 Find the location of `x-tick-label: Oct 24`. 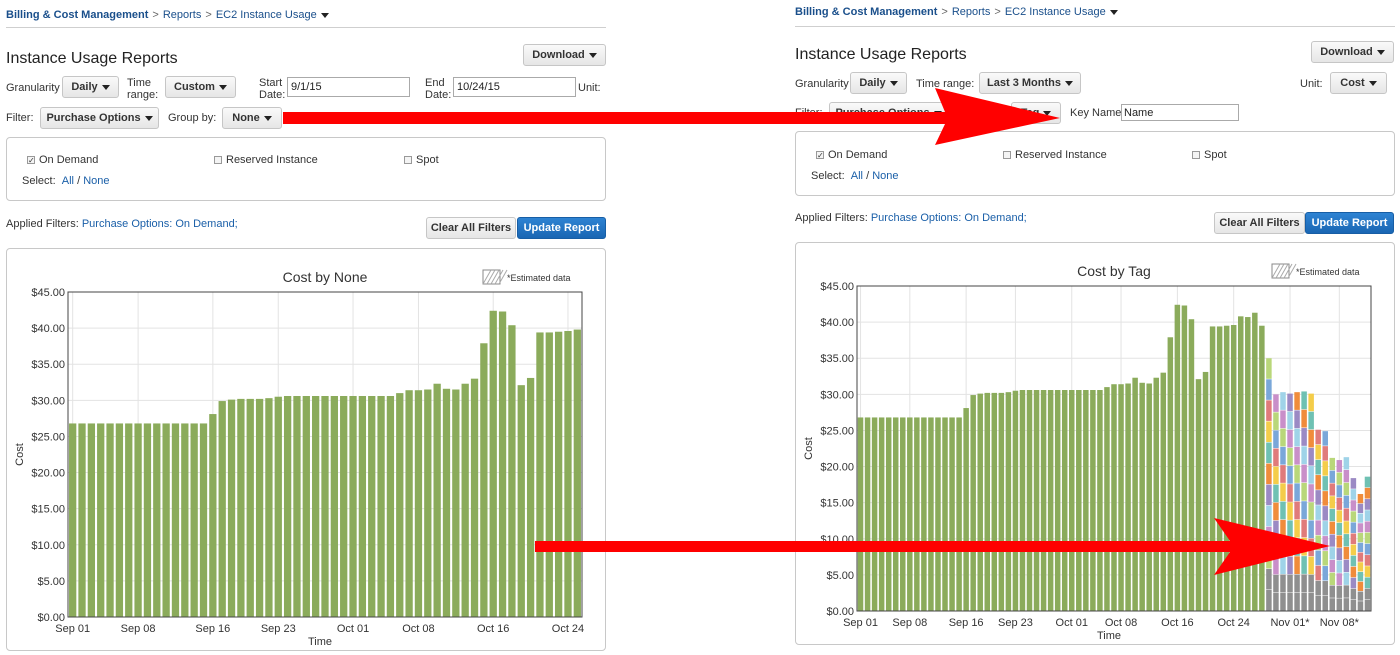

x-tick-label: Oct 24 is located at coordinates (568, 629).